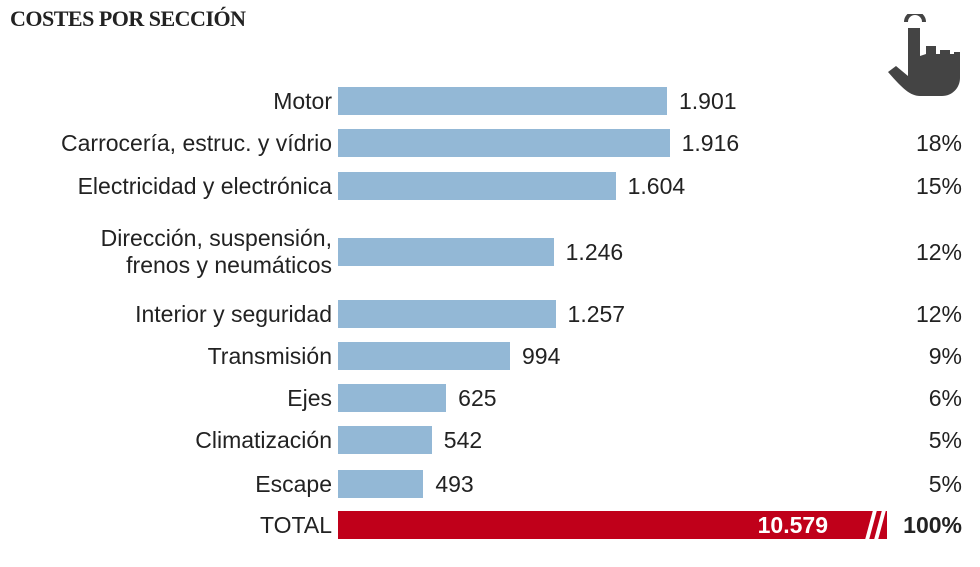 The image size is (980, 567). What do you see at coordinates (945, 398) in the screenshot?
I see `share-label: 6%` at bounding box center [945, 398].